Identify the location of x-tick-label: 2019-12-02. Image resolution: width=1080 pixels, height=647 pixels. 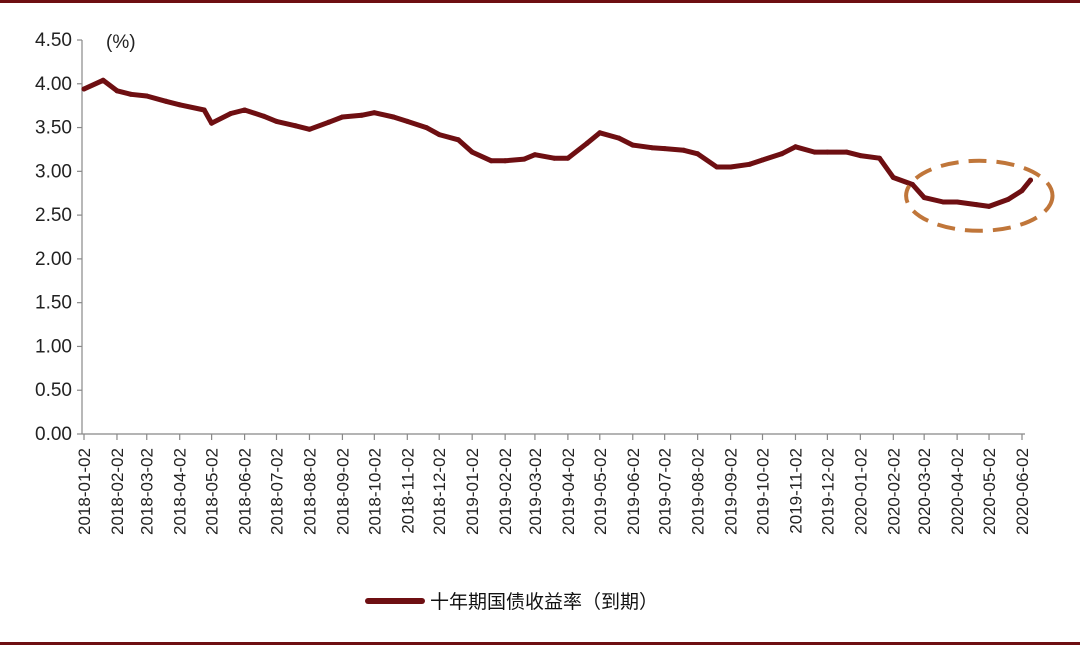
(827, 491).